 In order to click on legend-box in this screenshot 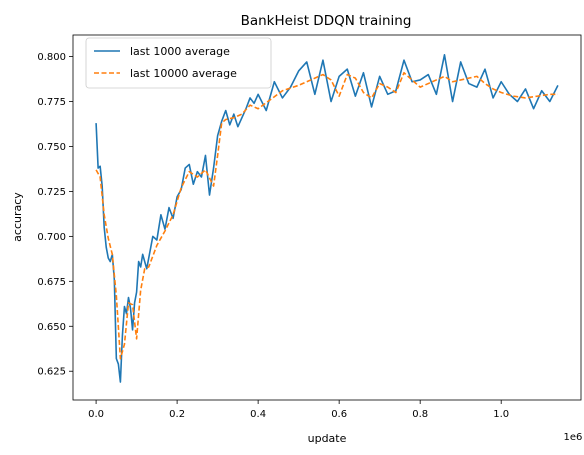, I will do `click(178, 63)`.